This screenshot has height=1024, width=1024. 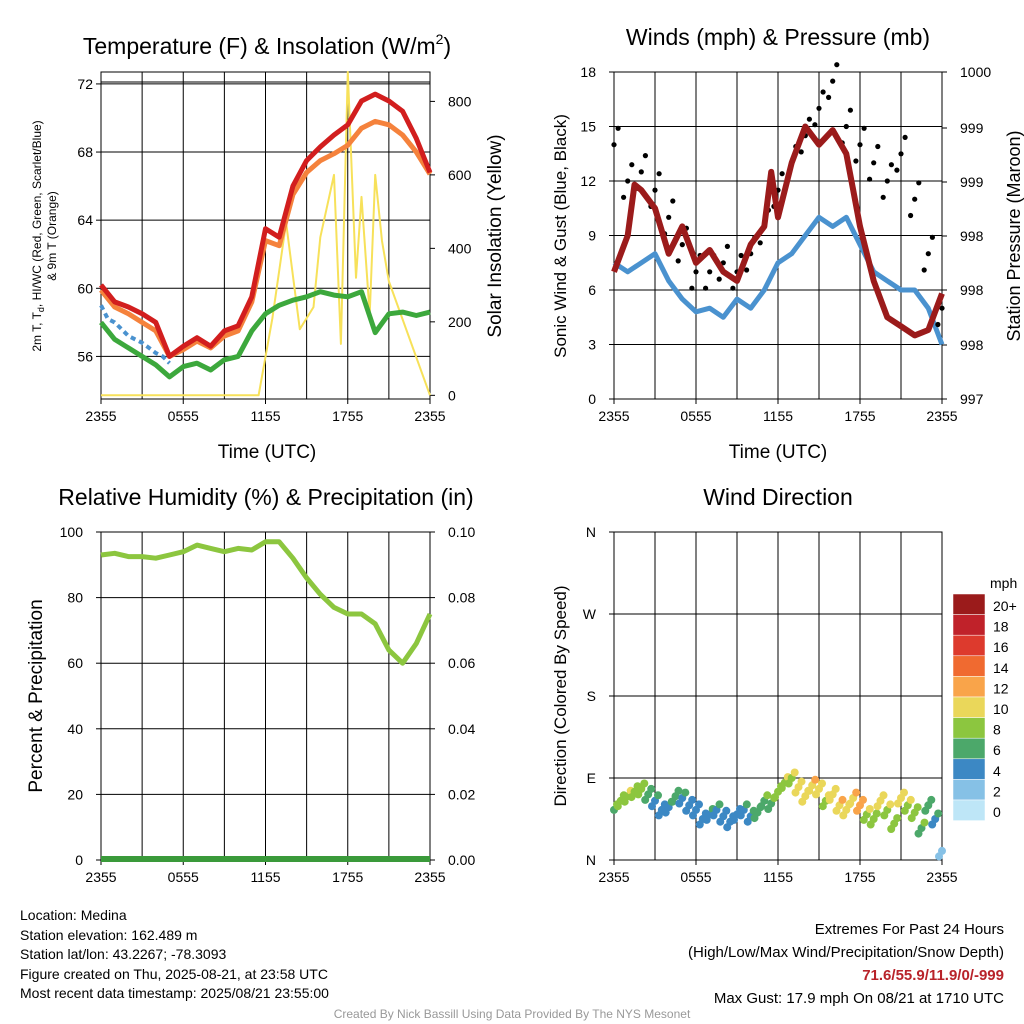 I want to click on y-tick-label: N, so click(x=591, y=532).